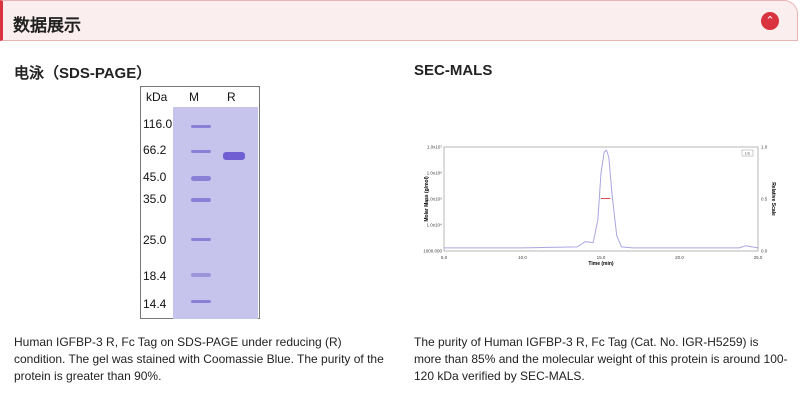 This screenshot has height=410, width=800. Describe the element at coordinates (764, 147) in the screenshot. I see `y2-tick-label: 1.0` at that location.